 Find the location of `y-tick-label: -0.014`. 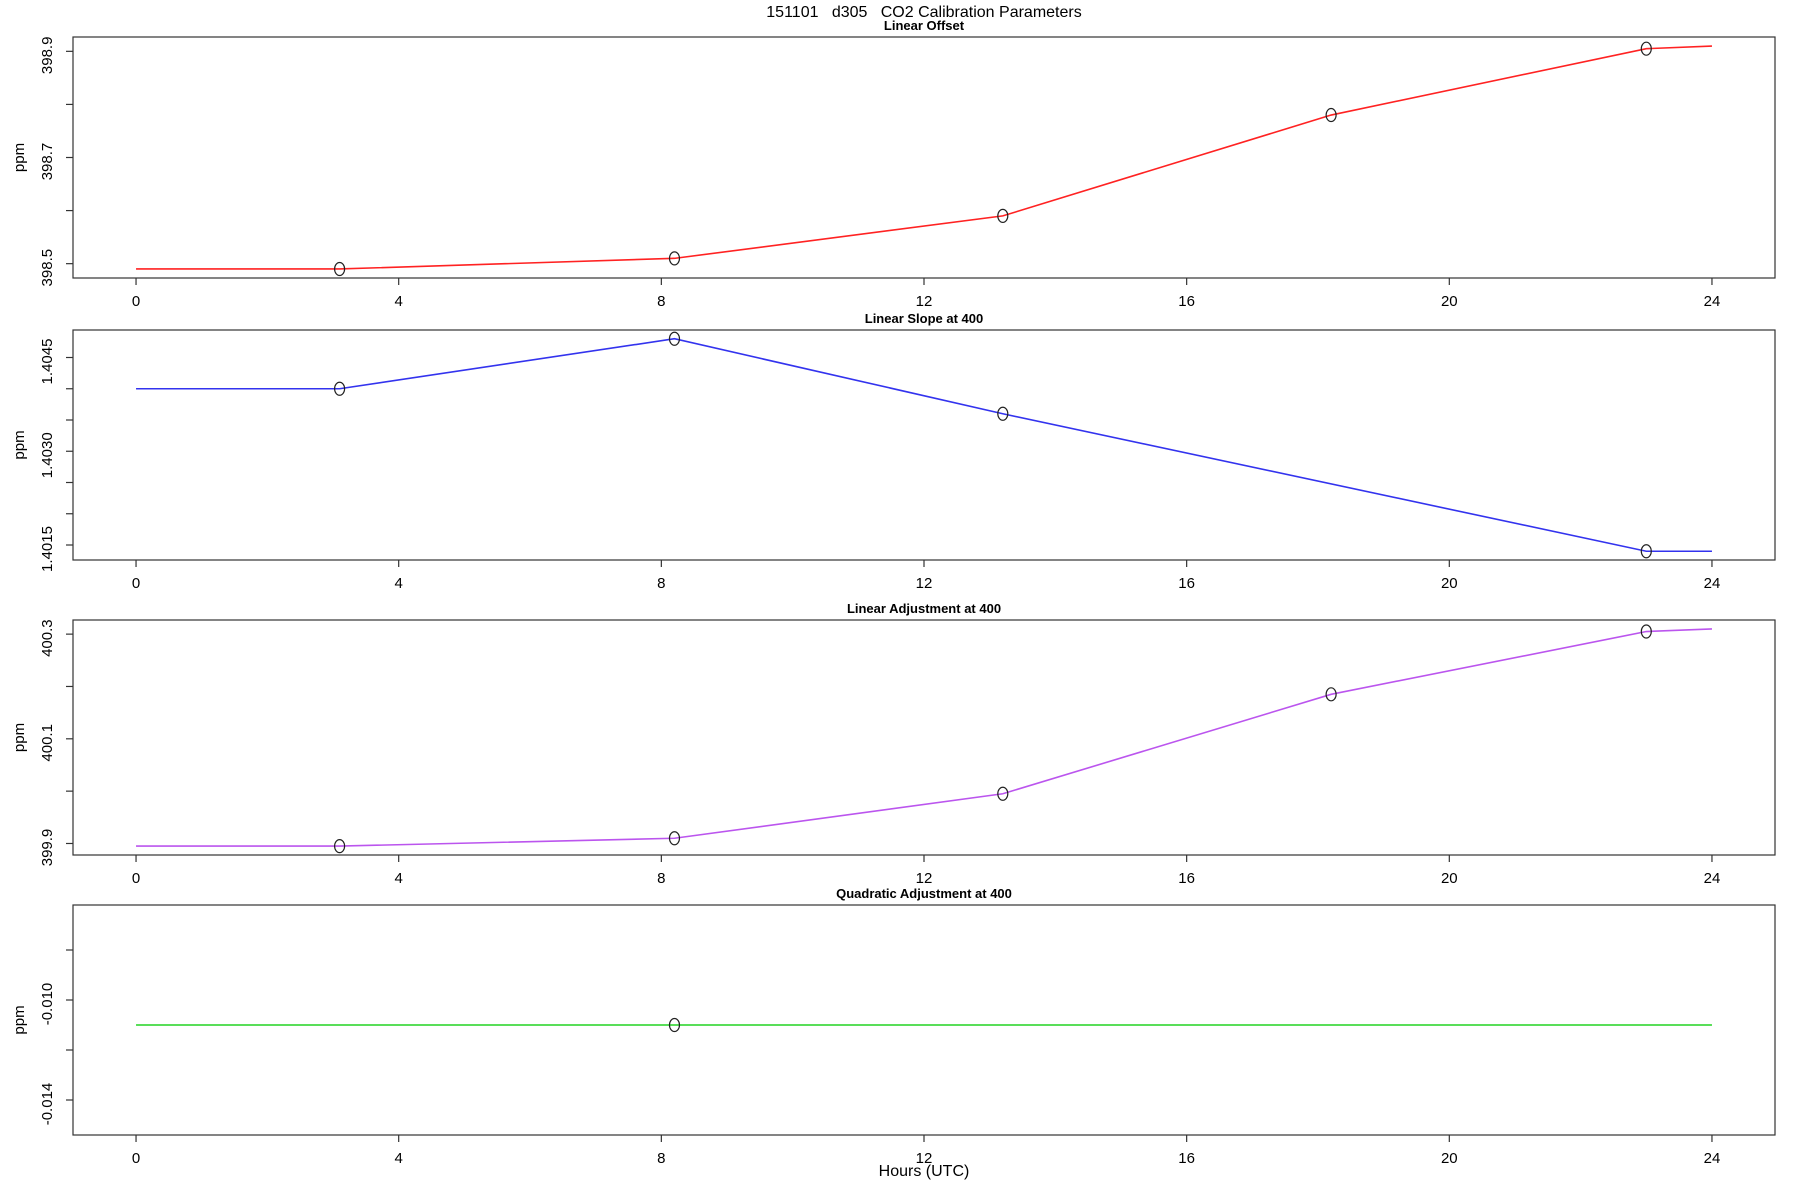

y-tick-label: -0.014 is located at coordinates (47, 1104).